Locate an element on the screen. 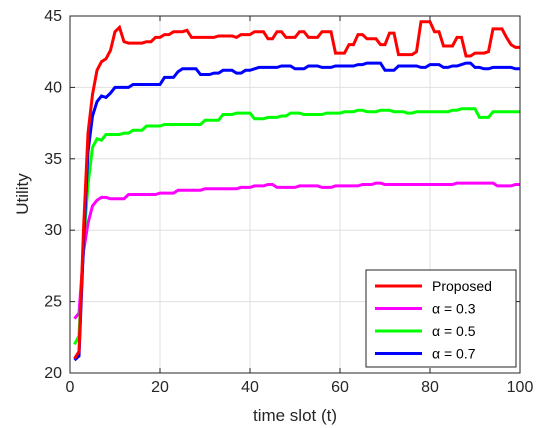 This screenshot has height=428, width=538. y-tick-label: 35 is located at coordinates (53, 159).